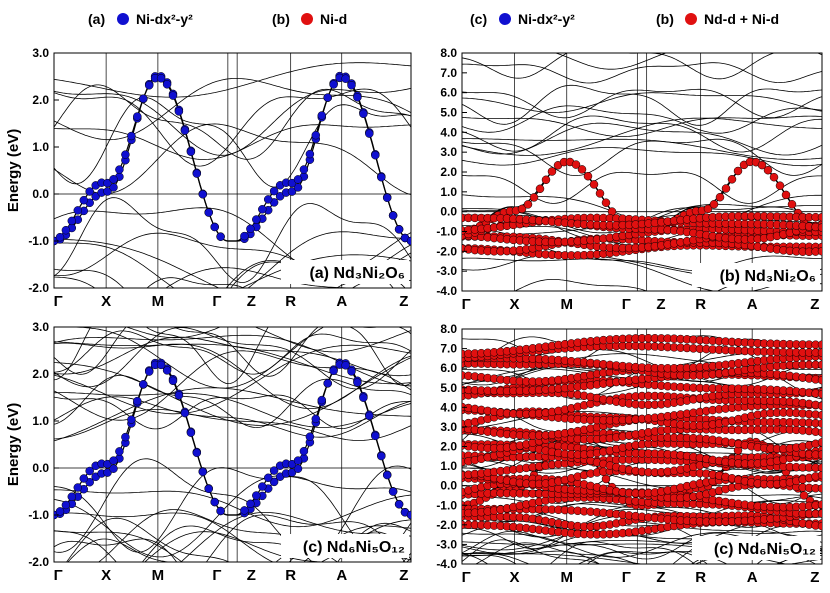 This screenshot has width=830, height=593. I want to click on legend-marker, so click(505, 19).